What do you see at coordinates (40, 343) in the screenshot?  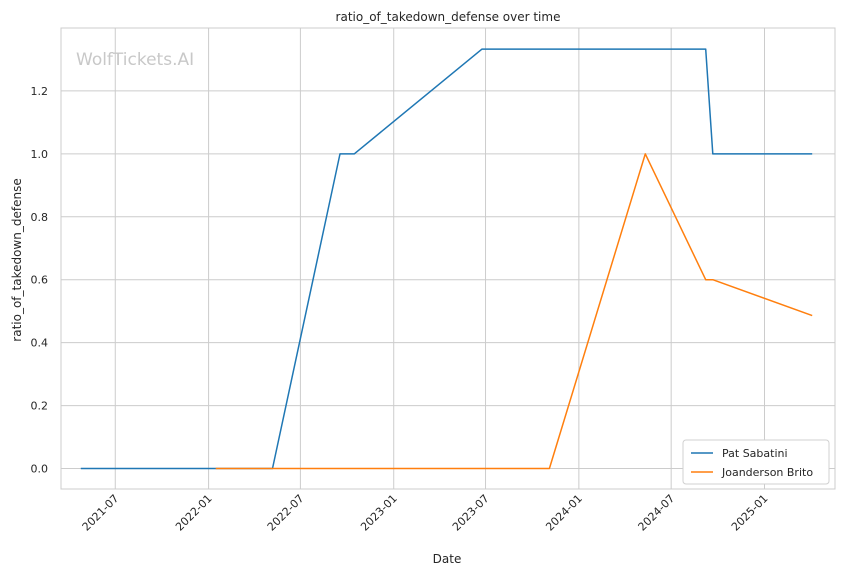 I see `y-tick-label: 0.4` at bounding box center [40, 343].